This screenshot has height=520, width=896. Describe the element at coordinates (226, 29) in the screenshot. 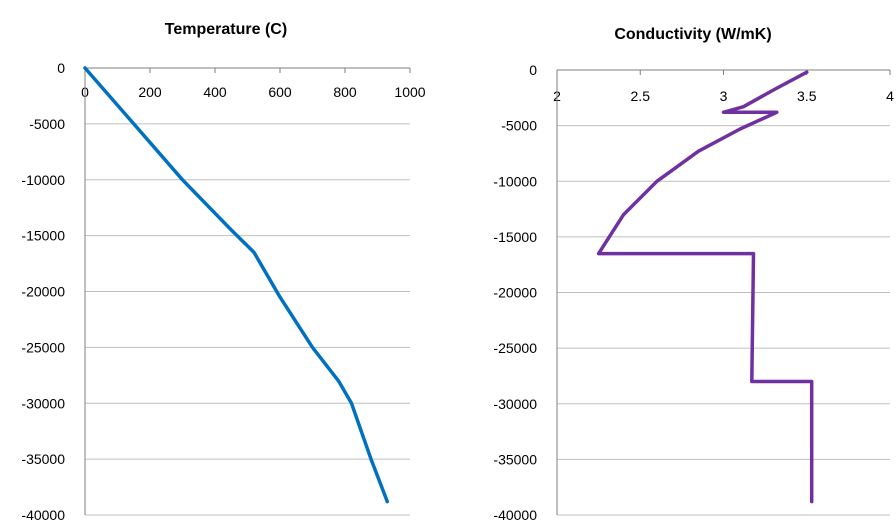

I see `chart-title: Temperature (C)` at that location.